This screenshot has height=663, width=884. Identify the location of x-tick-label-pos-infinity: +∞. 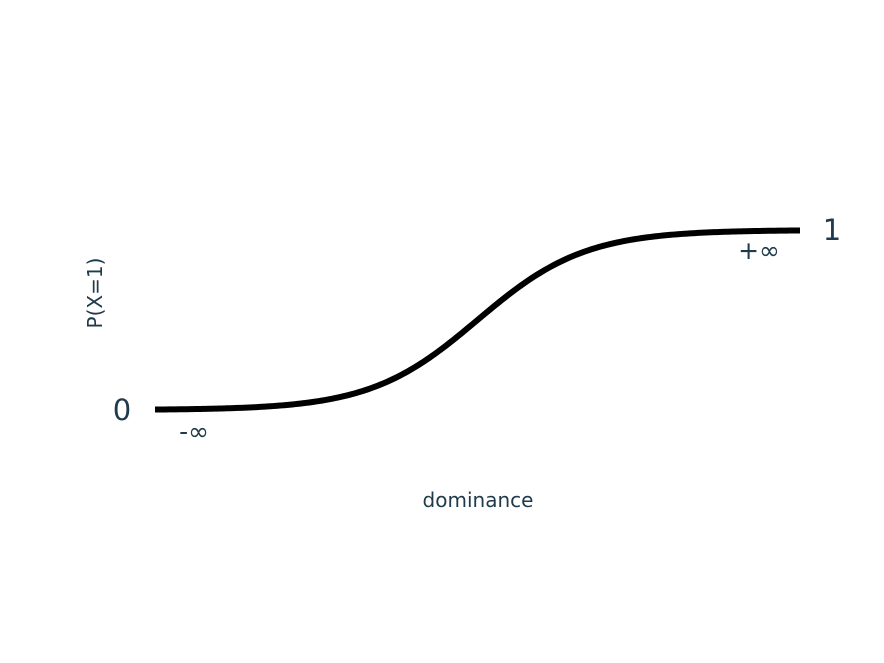
(759, 250).